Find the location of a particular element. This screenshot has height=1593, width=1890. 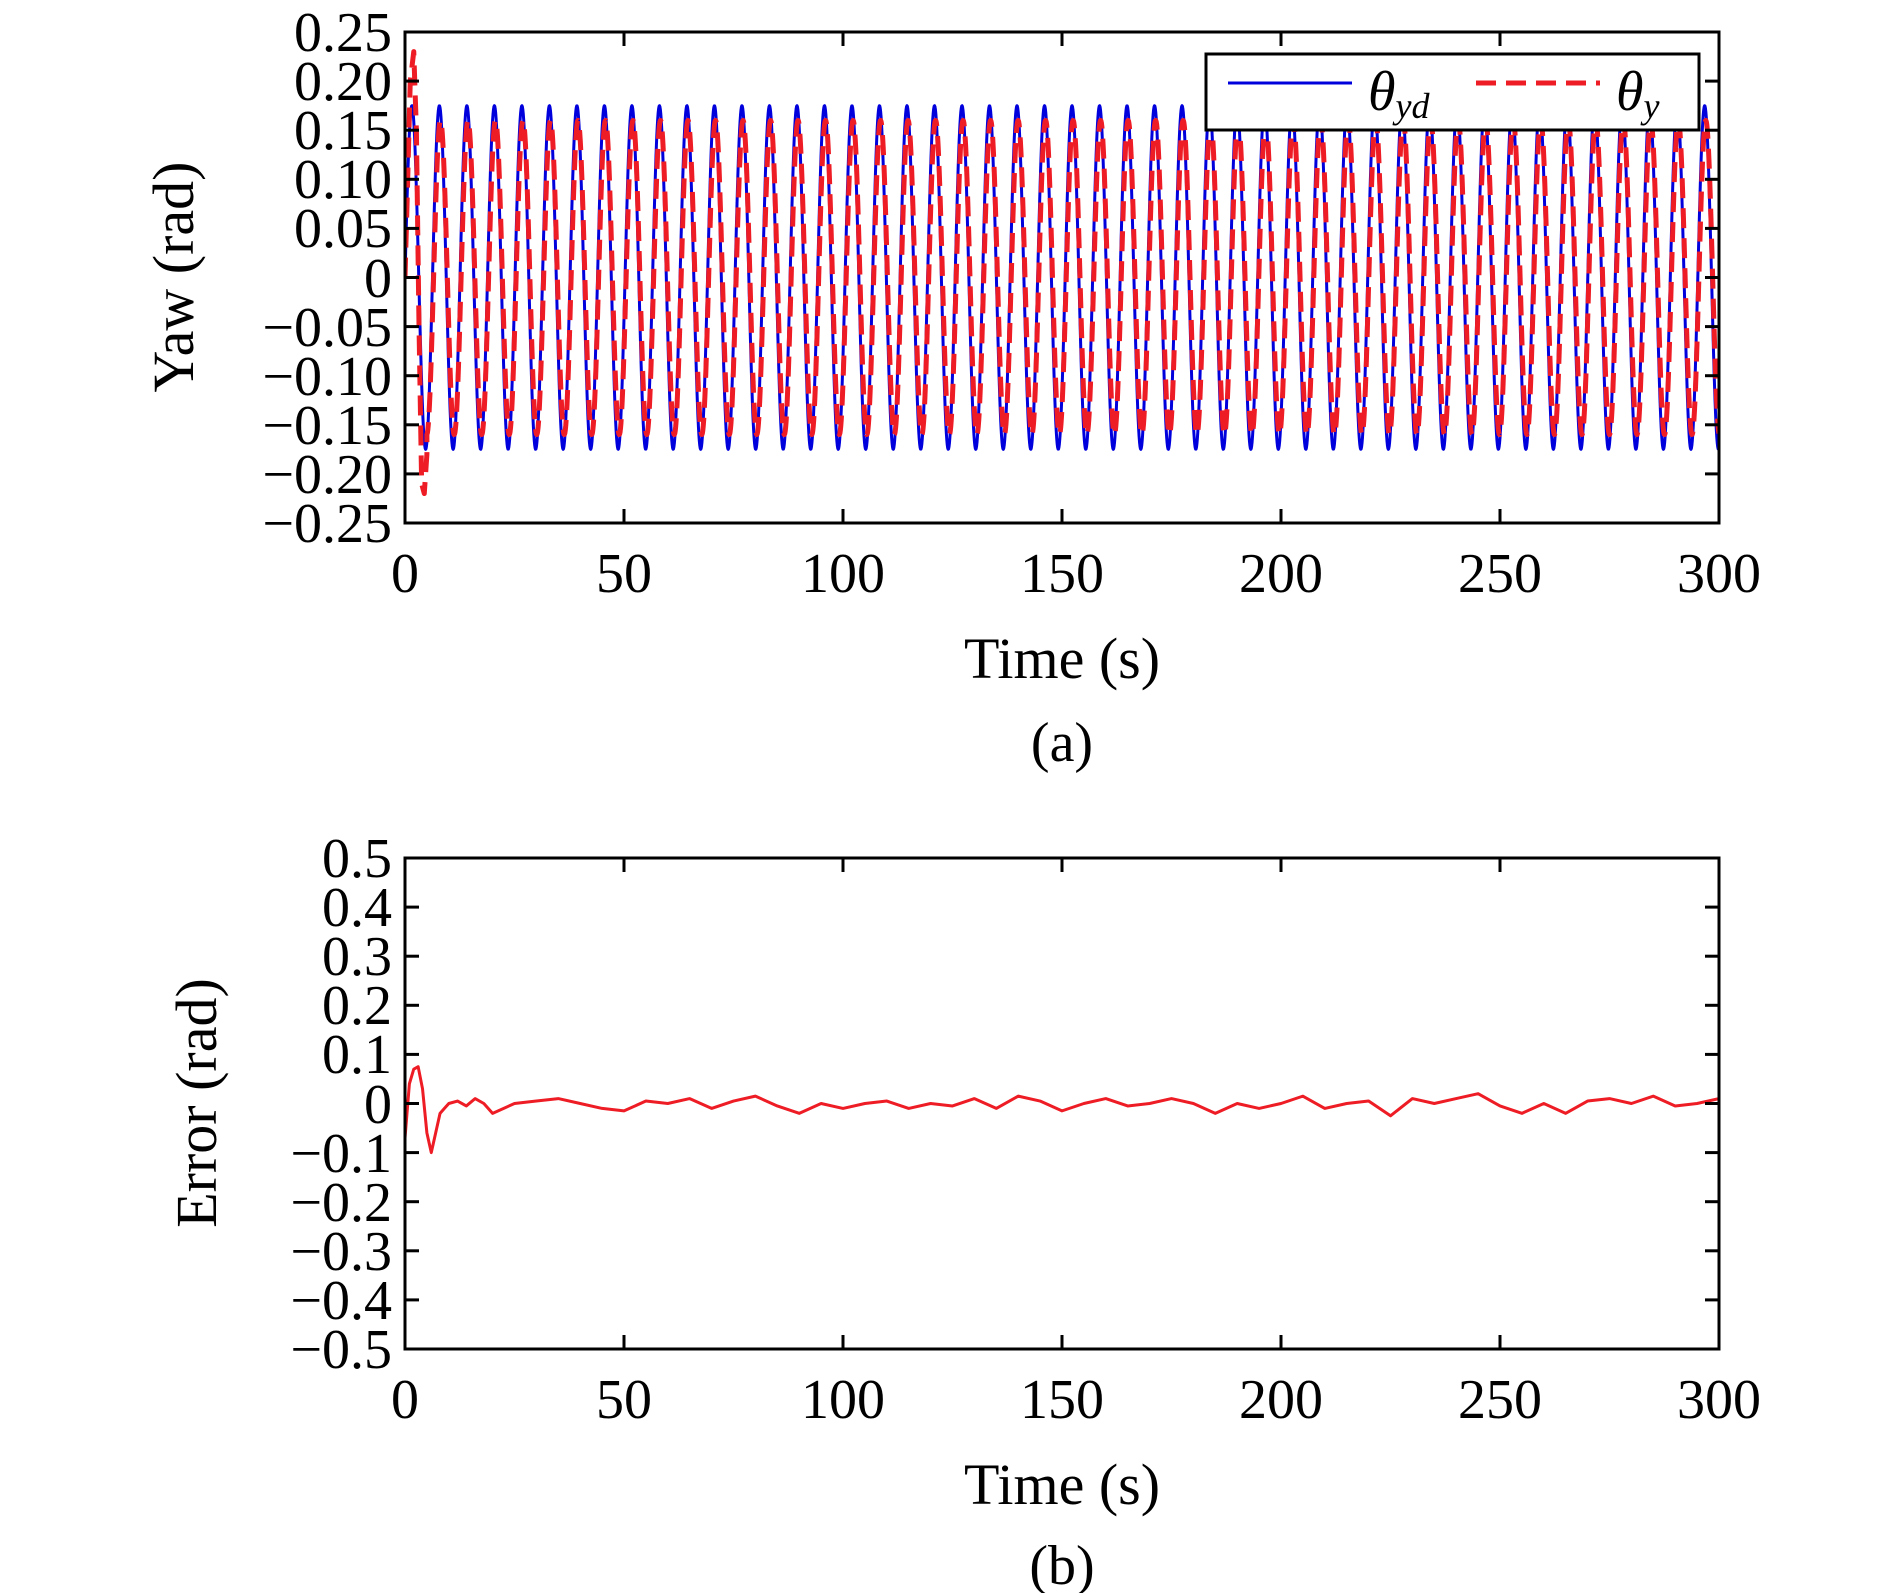

y-tick-label: 0.2 is located at coordinates (357, 1006).